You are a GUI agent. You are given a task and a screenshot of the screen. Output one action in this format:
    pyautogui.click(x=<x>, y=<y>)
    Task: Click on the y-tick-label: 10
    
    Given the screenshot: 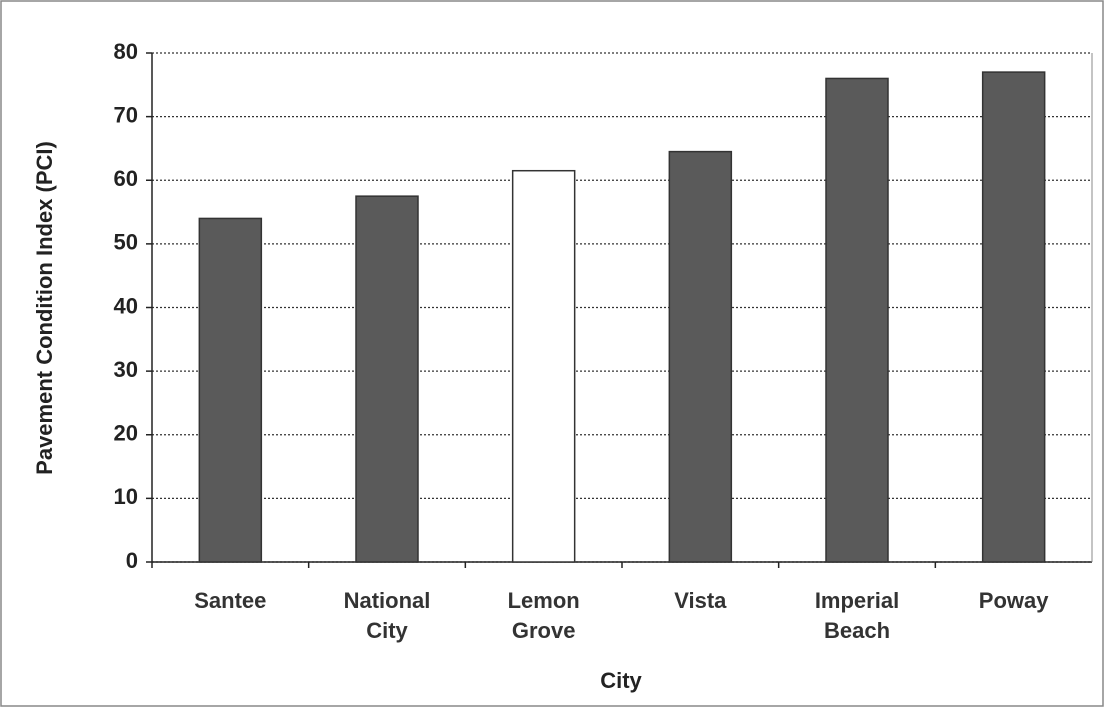 What is the action you would take?
    pyautogui.click(x=126, y=496)
    